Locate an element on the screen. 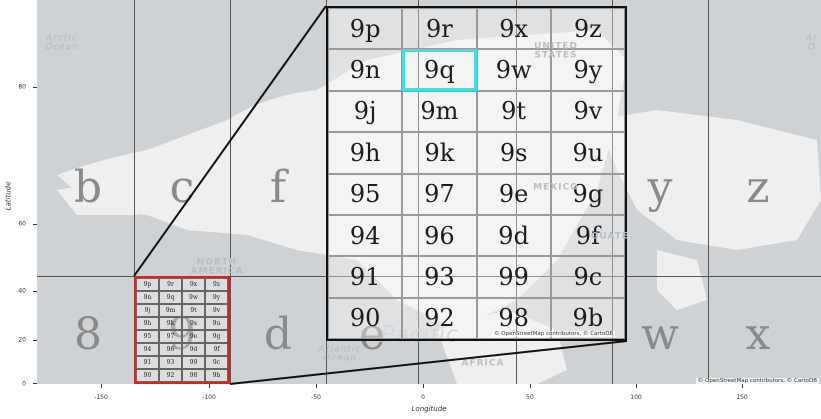  small-geohash-cell-9f: 9f is located at coordinates (216, 349).